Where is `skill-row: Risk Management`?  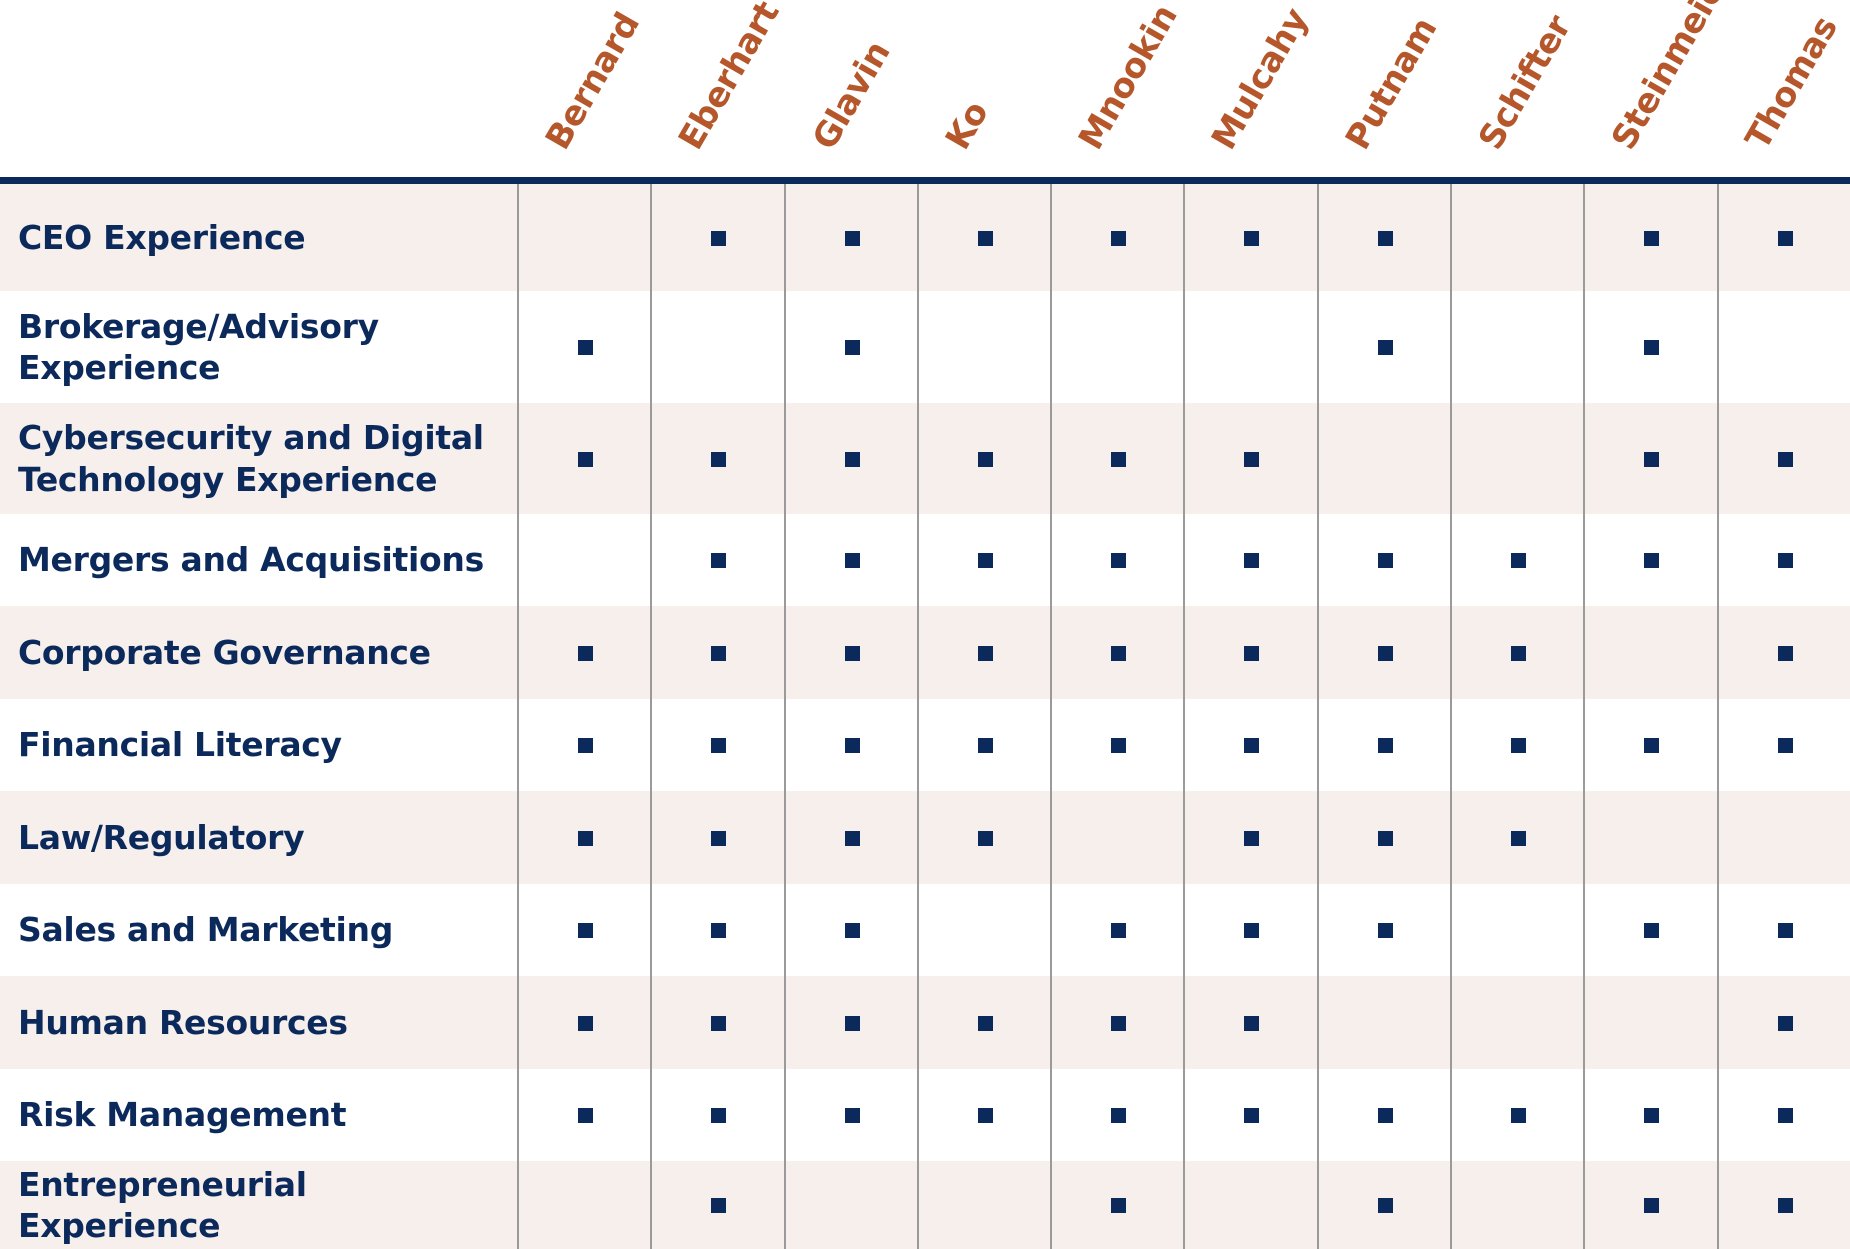 skill-row: Risk Management is located at coordinates (925, 1115).